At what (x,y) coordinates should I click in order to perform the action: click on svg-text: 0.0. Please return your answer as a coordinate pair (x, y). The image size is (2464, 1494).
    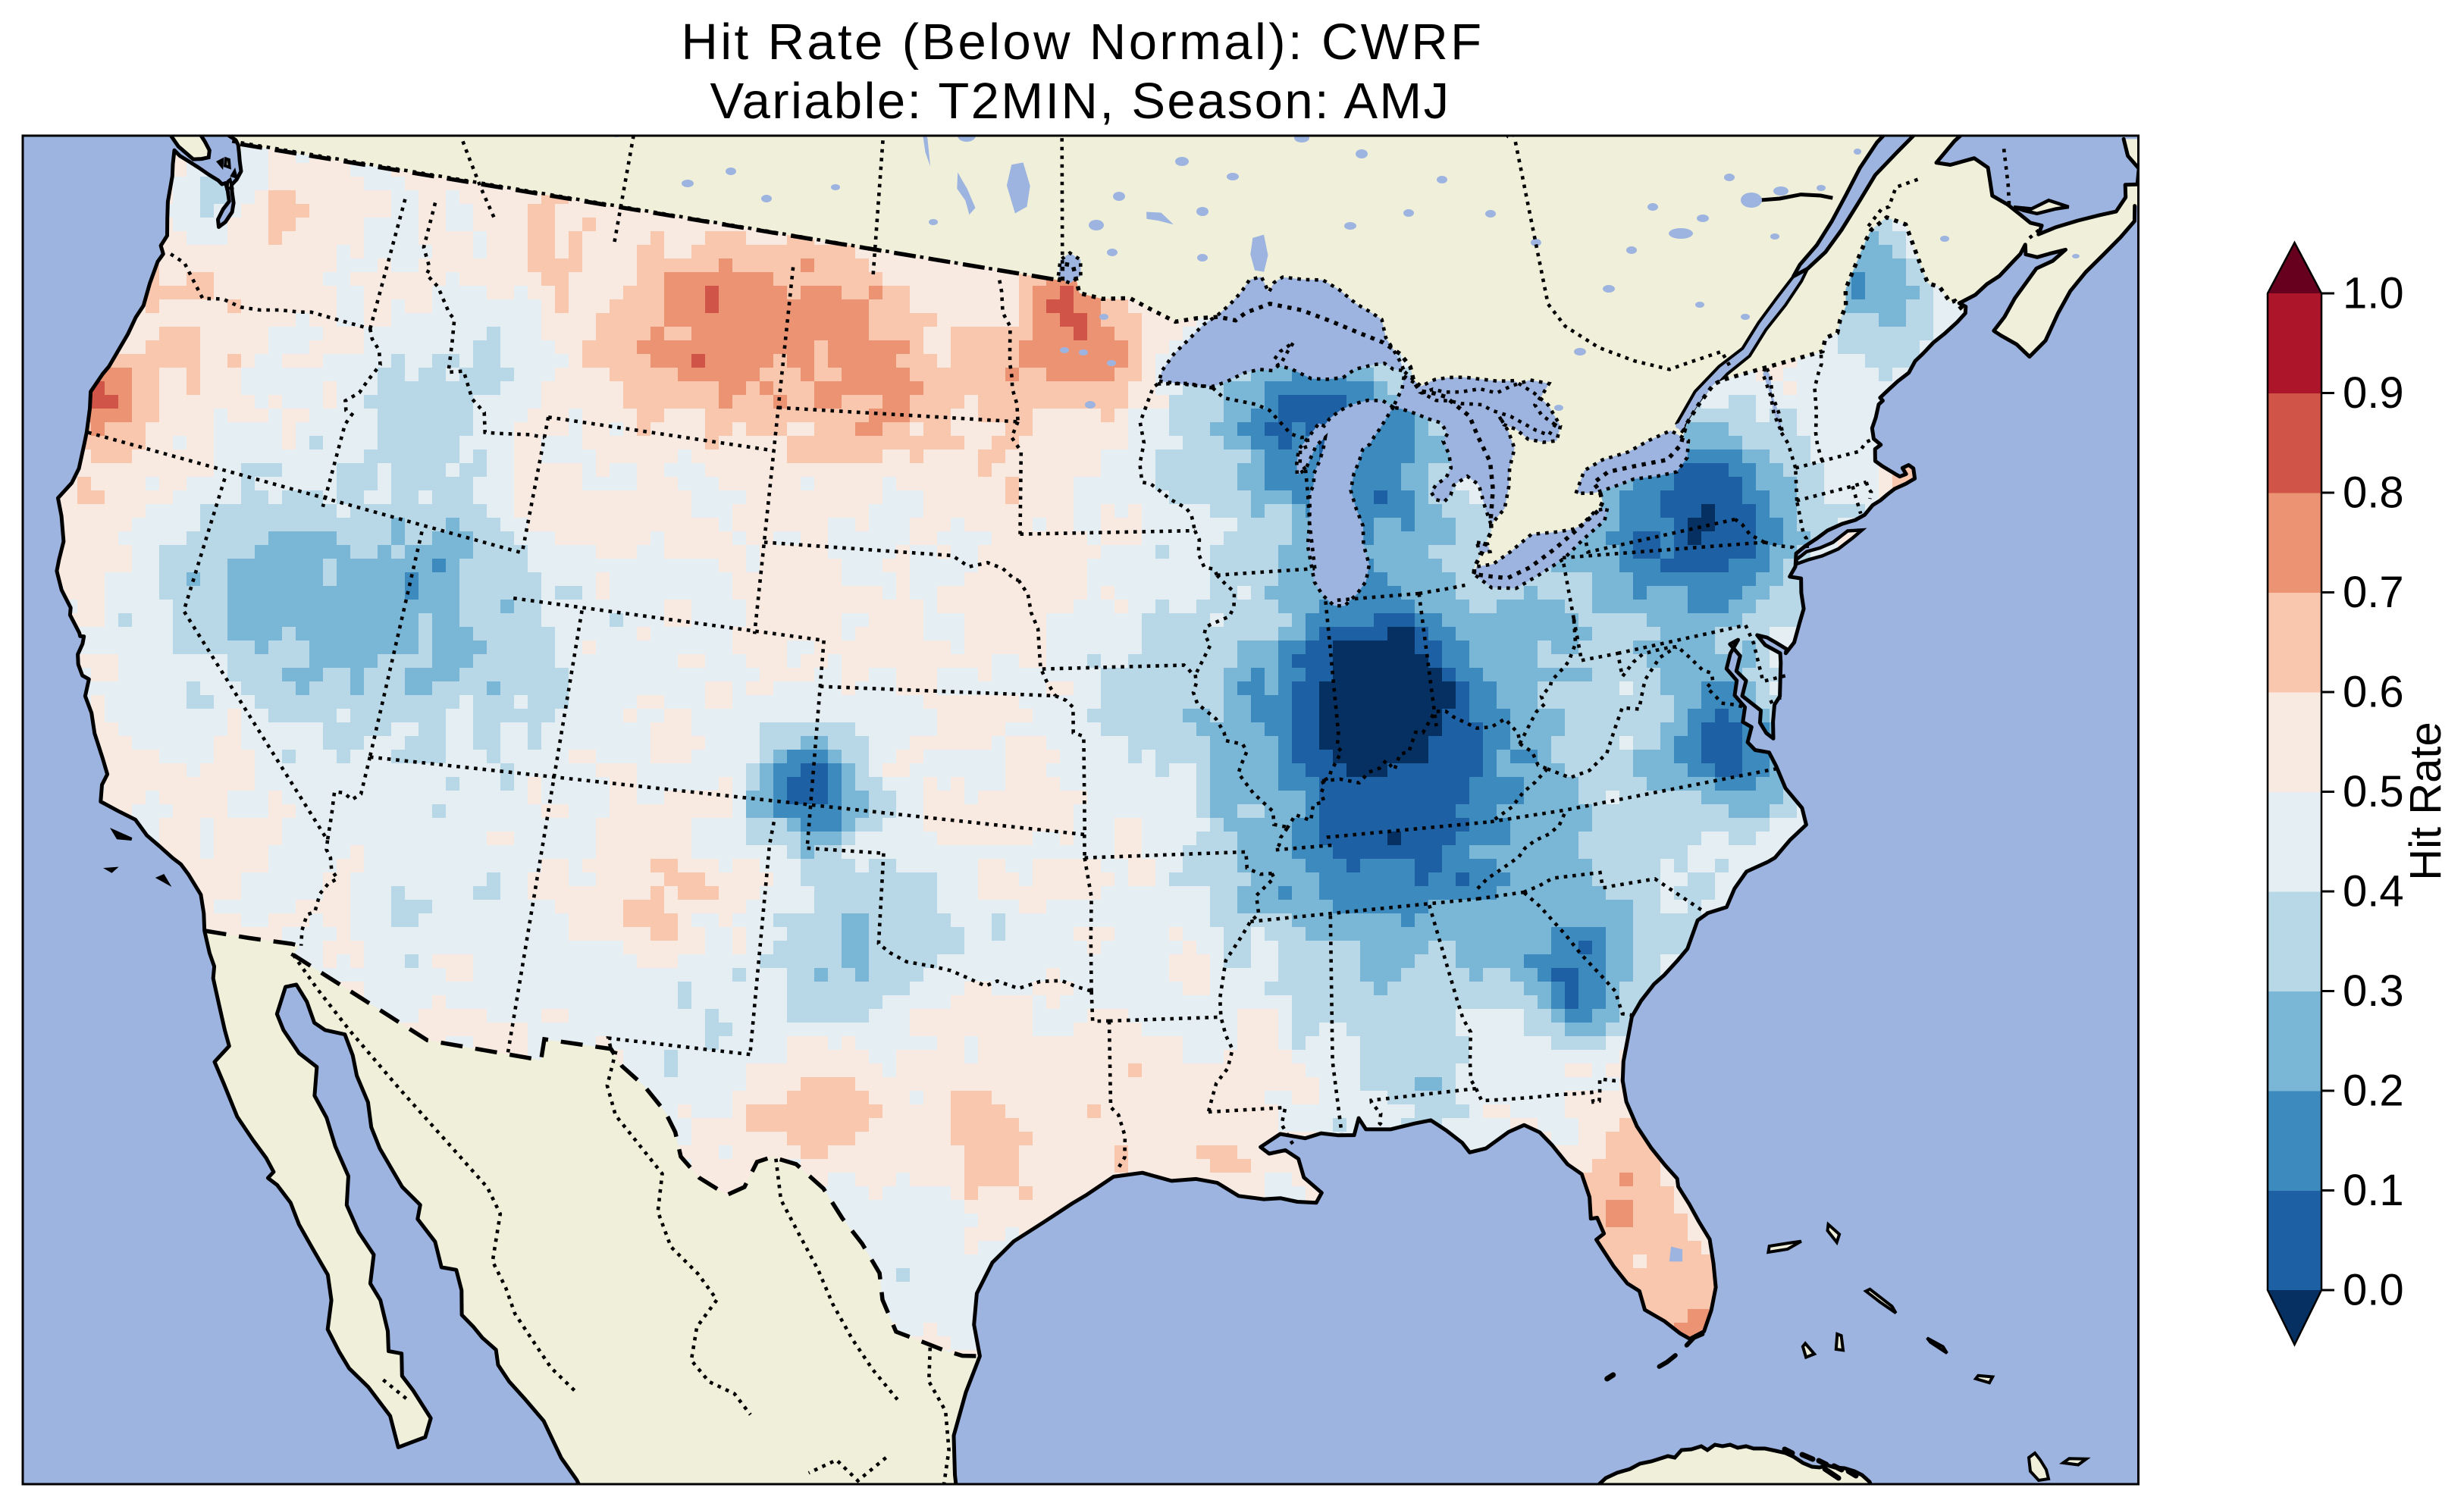
    Looking at the image, I should click on (2374, 1290).